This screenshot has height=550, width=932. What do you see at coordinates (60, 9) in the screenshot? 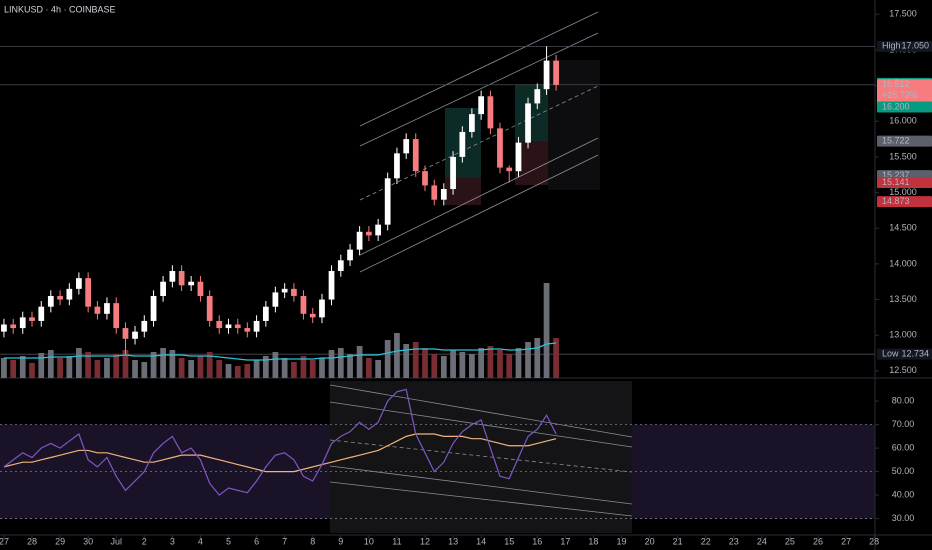
I see `chart-title: LINKUSD · 4h · COINBASE` at bounding box center [60, 9].